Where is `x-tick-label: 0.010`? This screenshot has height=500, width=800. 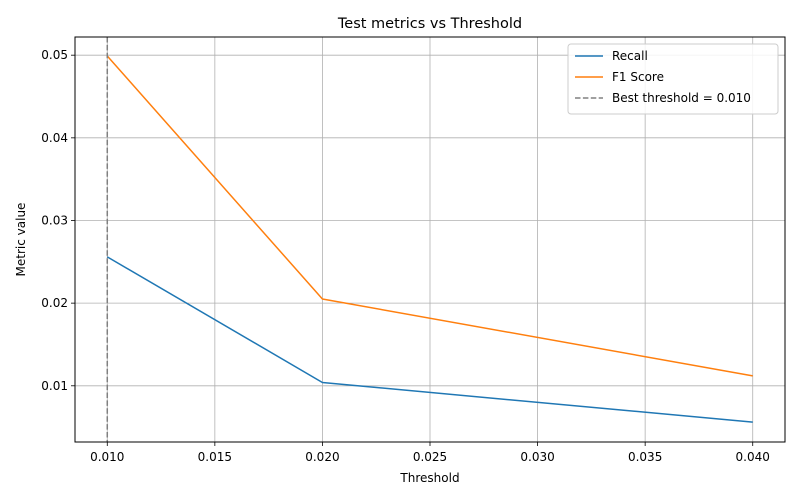 x-tick-label: 0.010 is located at coordinates (107, 457).